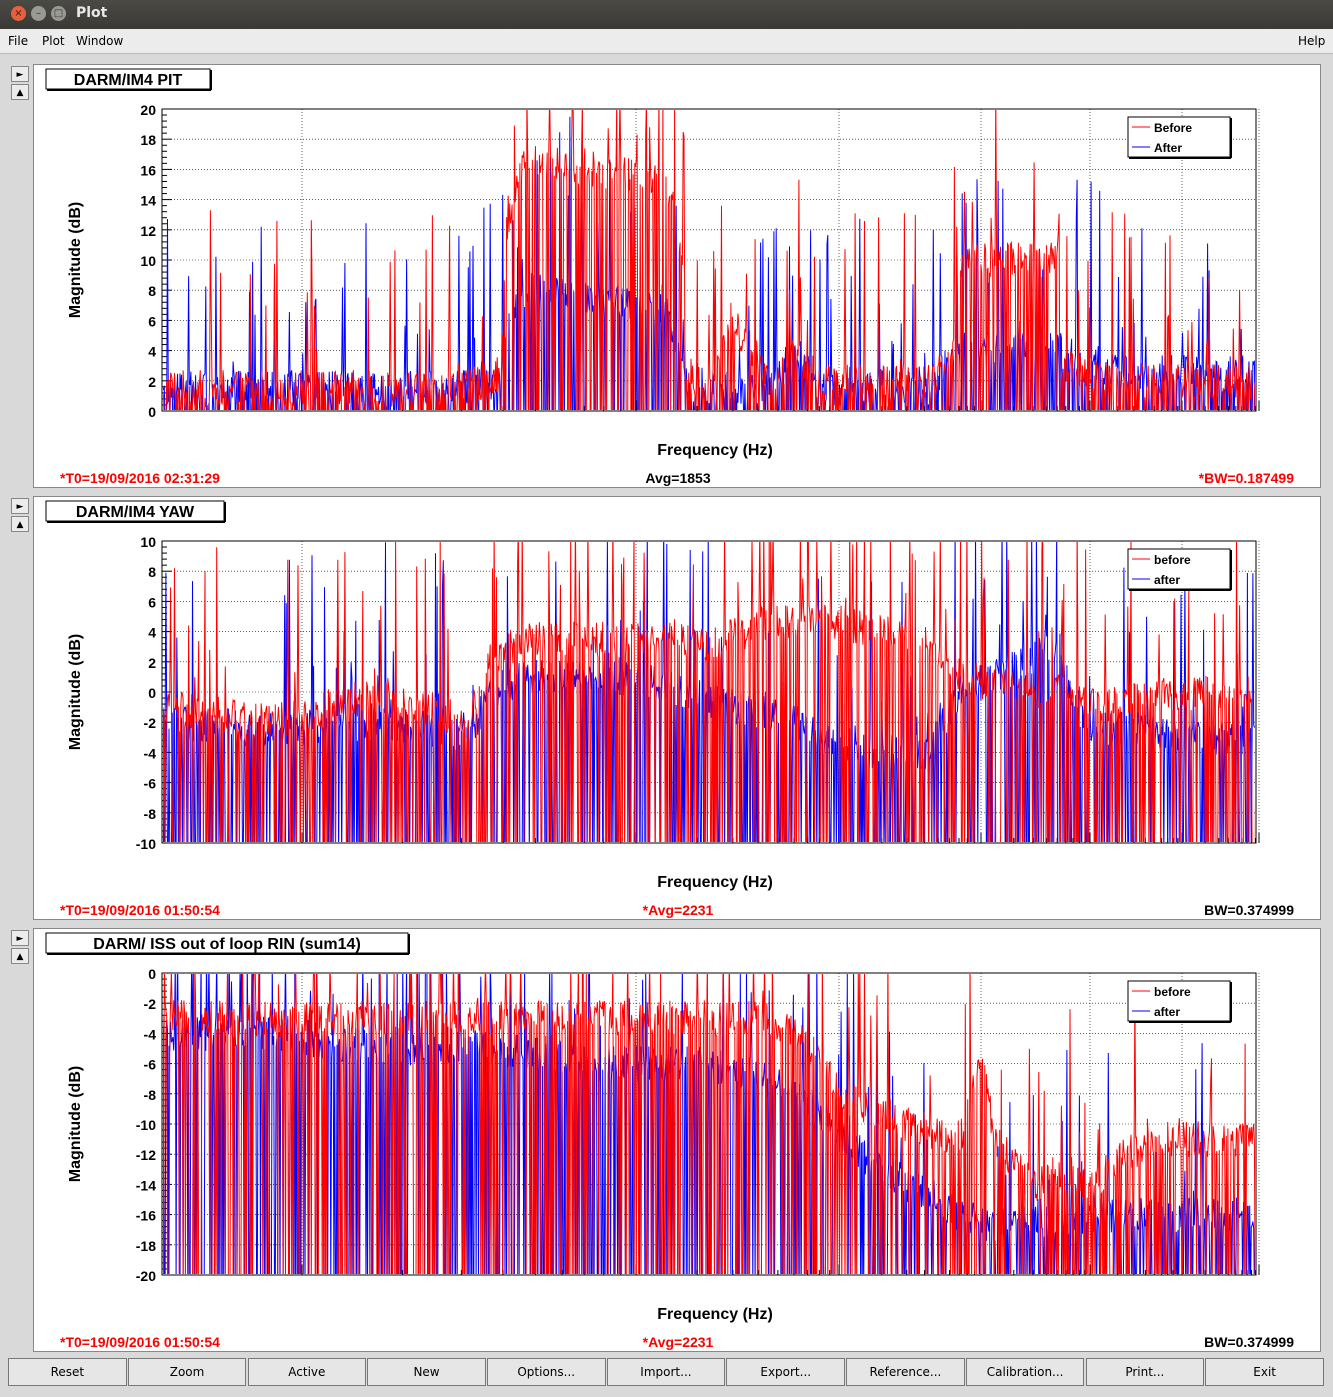  I want to click on panel2-collapse-icon: ▲, so click(20, 524).